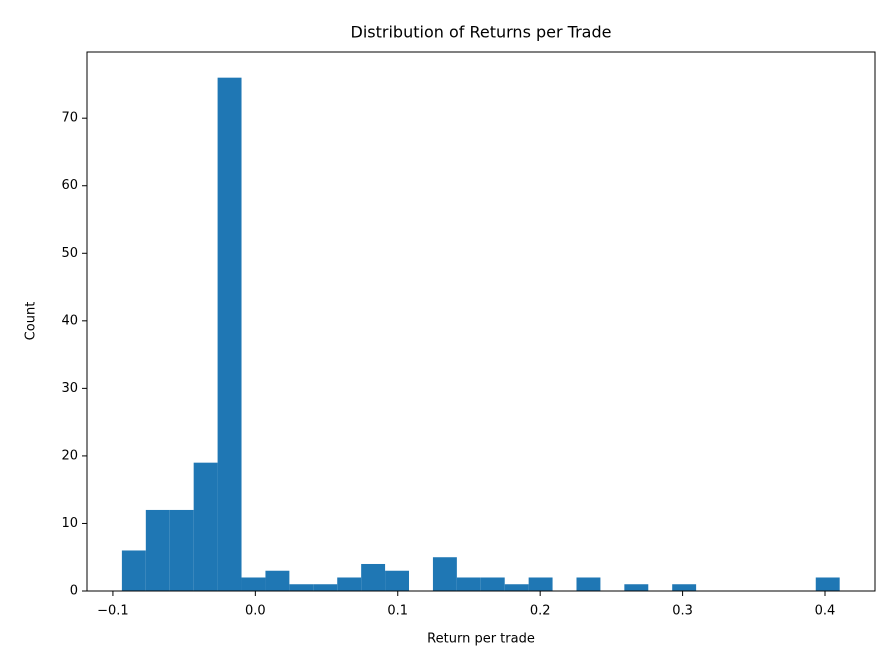  What do you see at coordinates (825, 611) in the screenshot?
I see `x-tick-label: 0.4` at bounding box center [825, 611].